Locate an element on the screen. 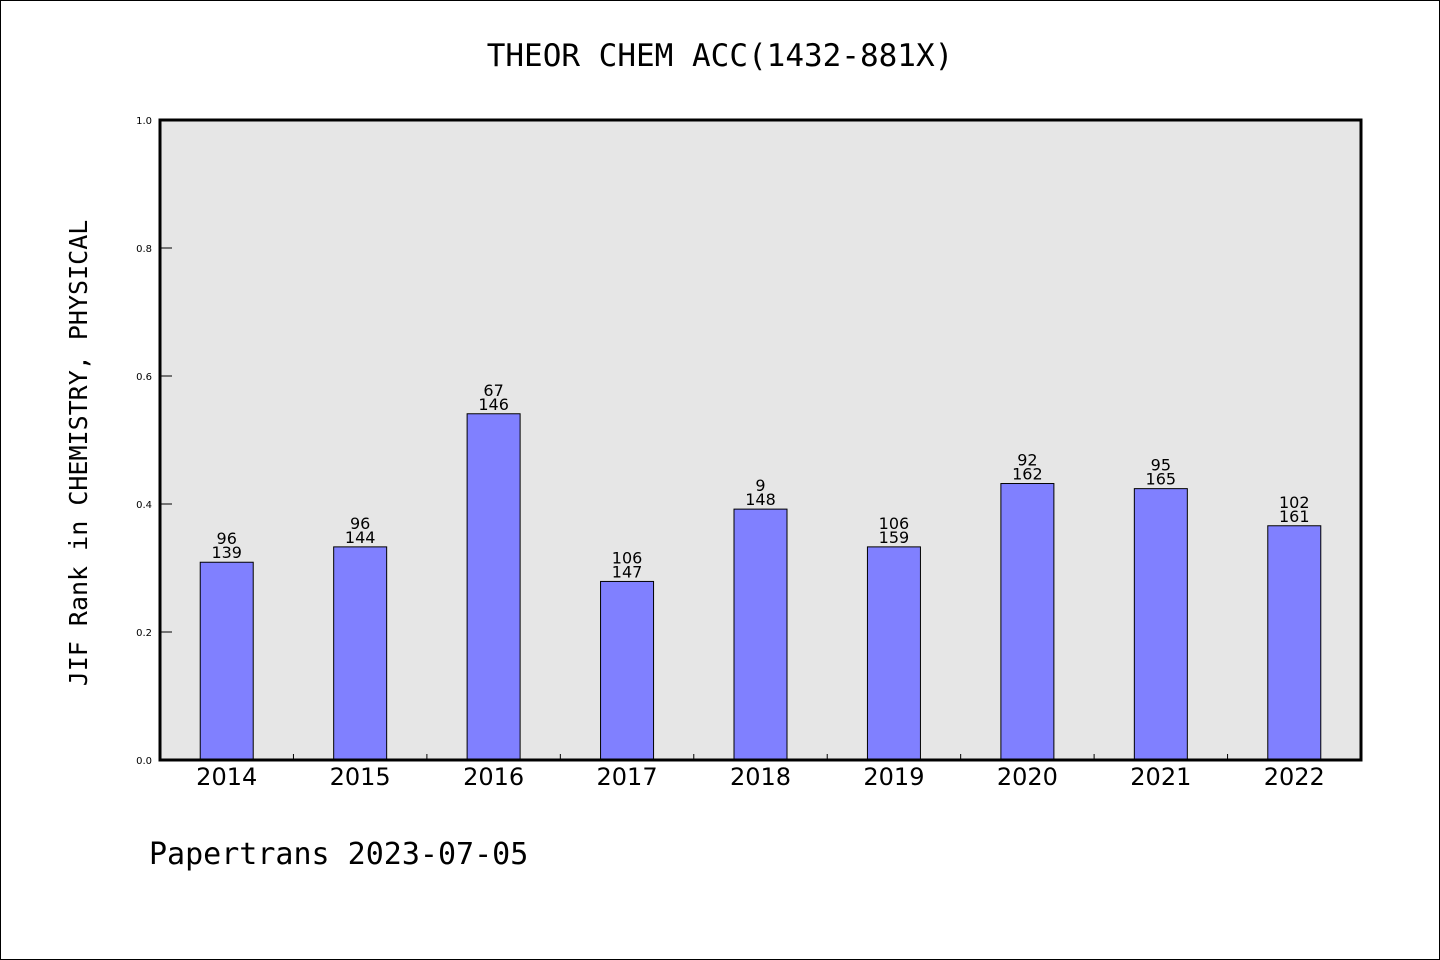  total-label: 146 is located at coordinates (493, 404).